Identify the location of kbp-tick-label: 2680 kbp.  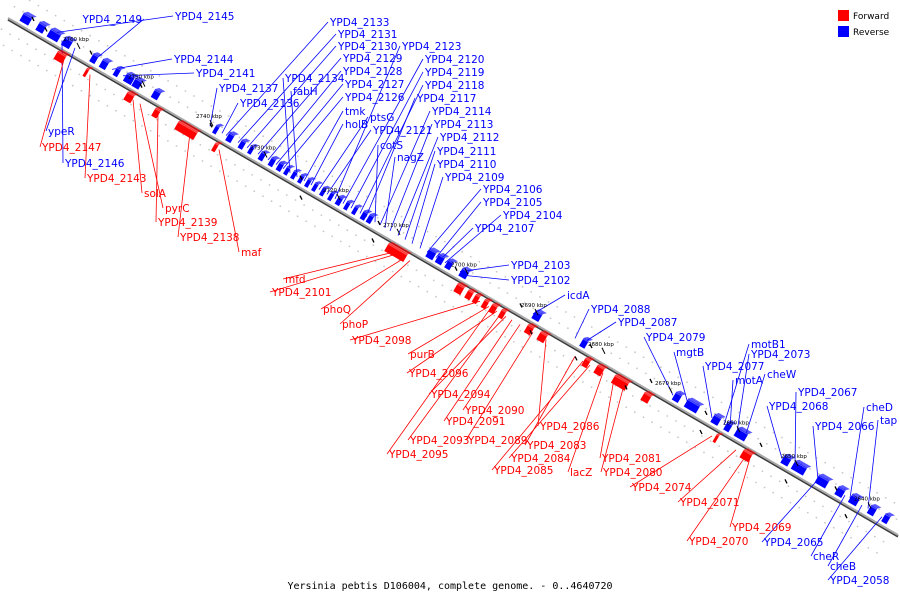
(601, 345).